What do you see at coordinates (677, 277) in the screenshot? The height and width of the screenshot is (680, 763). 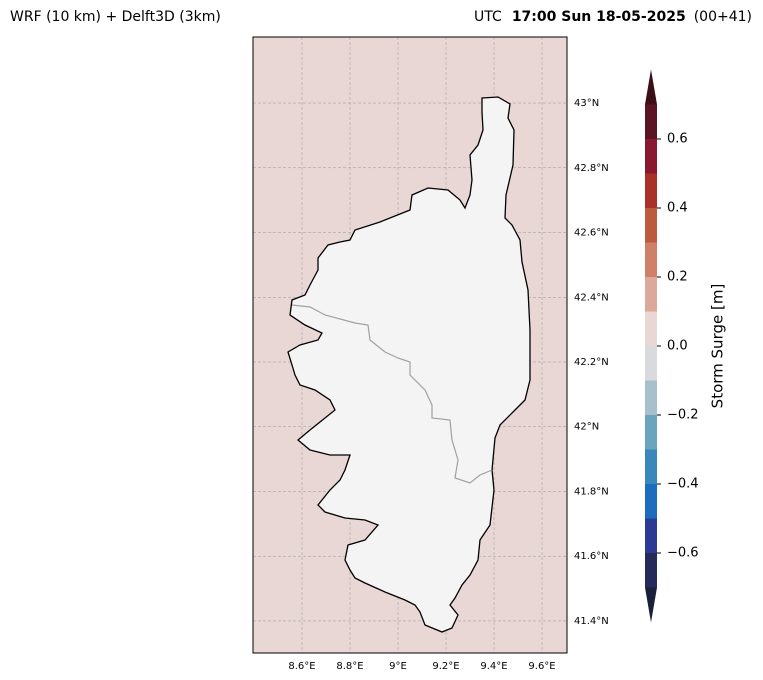 I see `colorbar-tick-label: 0.2` at bounding box center [677, 277].